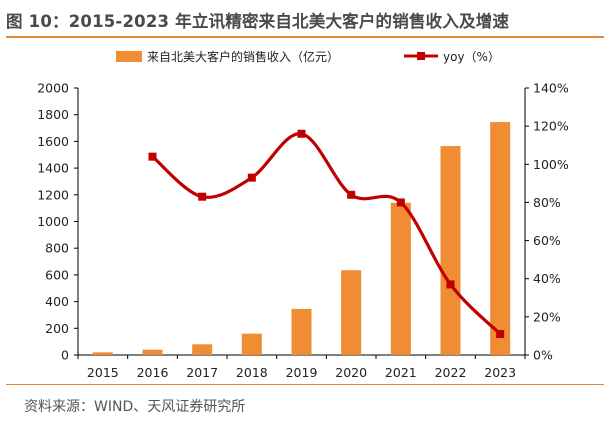 The width and height of the screenshot is (611, 431). What do you see at coordinates (102, 353) in the screenshot?
I see `bar-2015` at bounding box center [102, 353].